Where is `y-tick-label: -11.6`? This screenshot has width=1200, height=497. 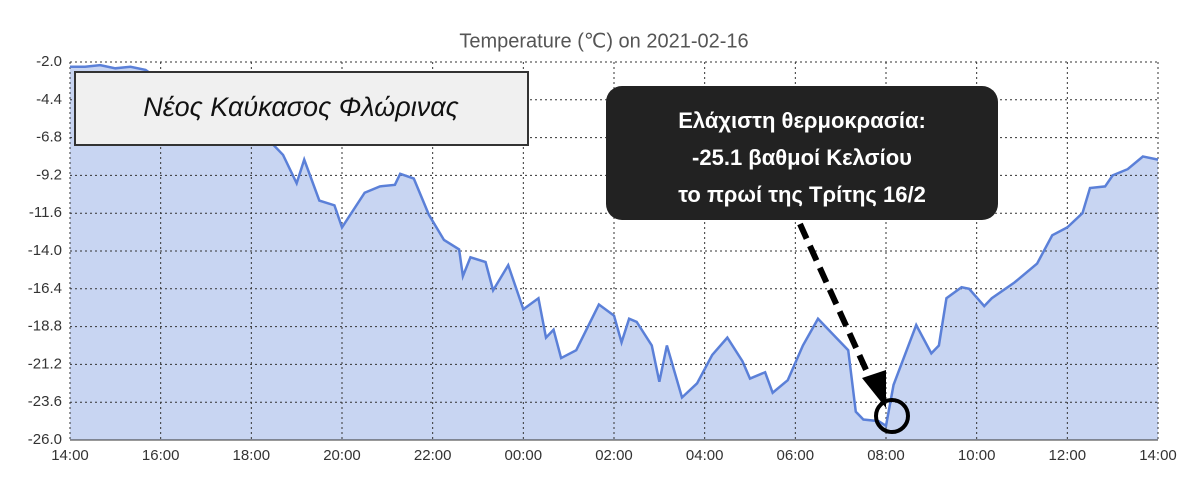
y-tick-label: -11.6 is located at coordinates (45, 212).